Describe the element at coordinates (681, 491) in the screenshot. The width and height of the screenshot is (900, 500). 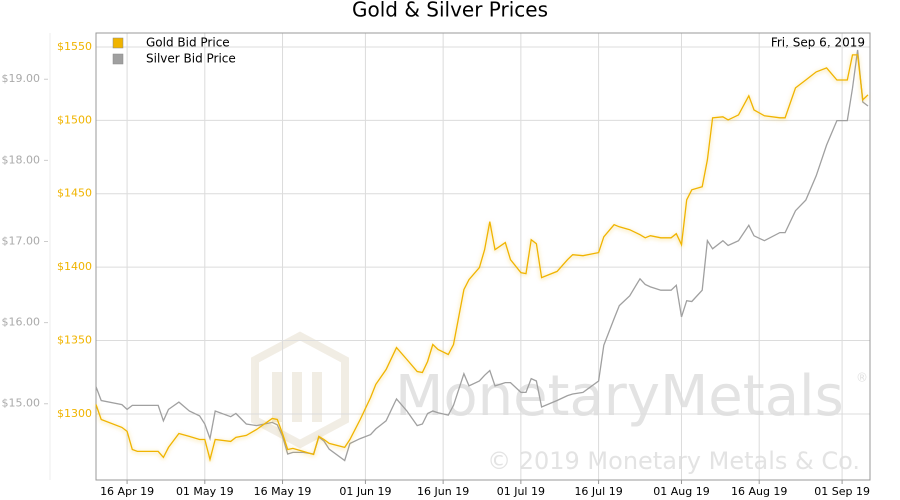
I see `x-tick-label: 01 Aug 19` at that location.